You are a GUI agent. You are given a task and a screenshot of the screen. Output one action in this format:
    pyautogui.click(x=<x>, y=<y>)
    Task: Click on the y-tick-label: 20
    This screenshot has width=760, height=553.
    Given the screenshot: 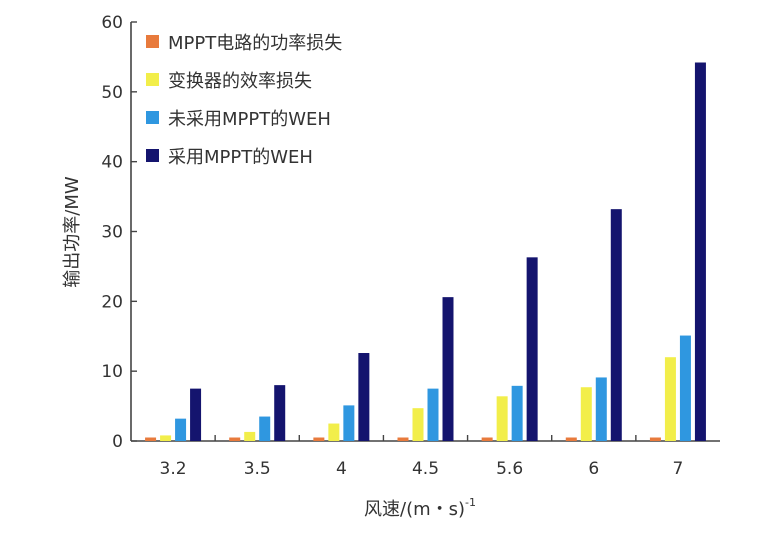 What is the action you would take?
    pyautogui.click(x=112, y=302)
    